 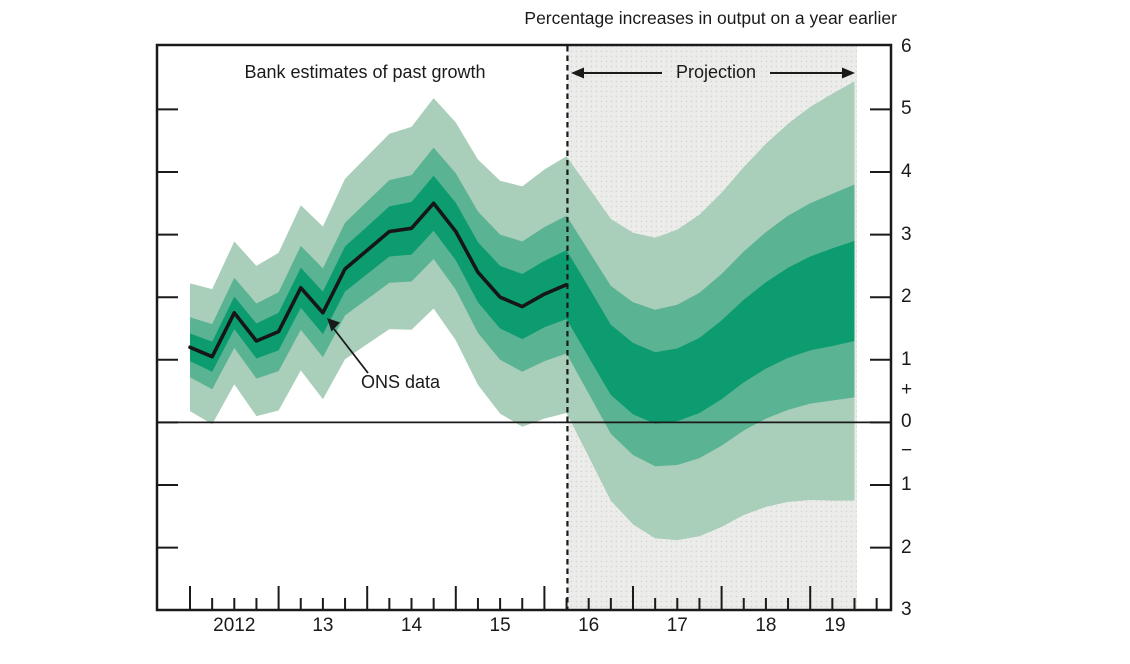 What do you see at coordinates (907, 389) in the screenshot?
I see `y-axis-label: +` at bounding box center [907, 389].